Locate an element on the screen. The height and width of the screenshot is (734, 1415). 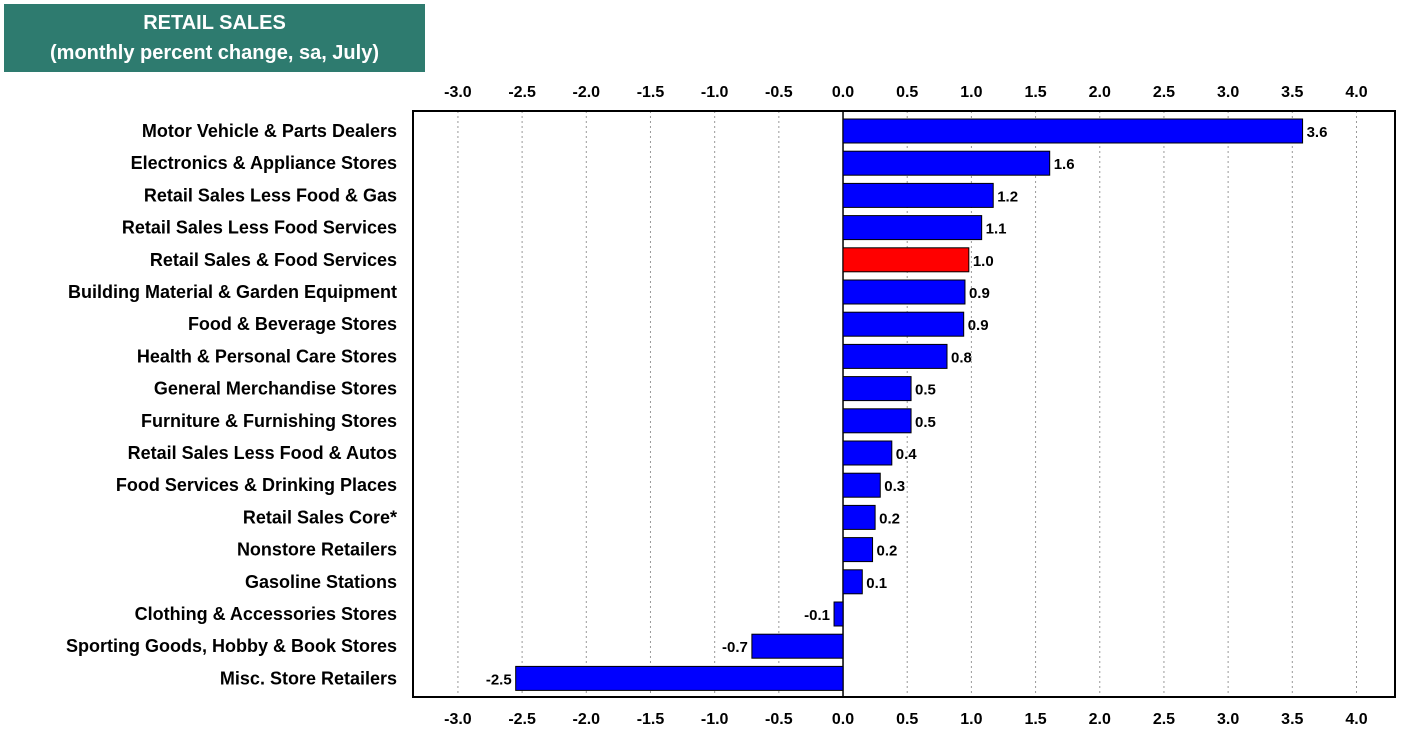
x-tick-label-bottom: 3.5 is located at coordinates (1292, 719).